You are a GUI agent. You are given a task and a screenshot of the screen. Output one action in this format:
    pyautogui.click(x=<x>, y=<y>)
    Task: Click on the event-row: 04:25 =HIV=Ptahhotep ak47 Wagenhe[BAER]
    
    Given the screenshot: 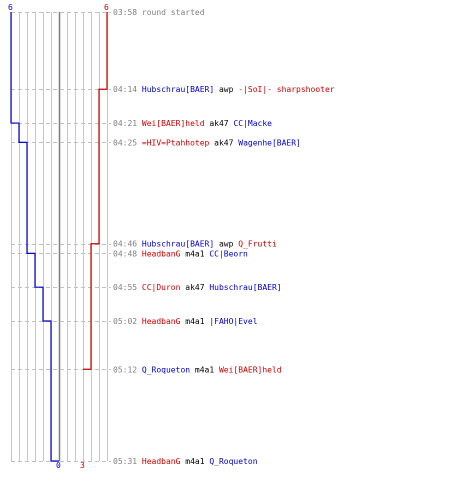 What is the action you would take?
    pyautogui.click(x=207, y=142)
    